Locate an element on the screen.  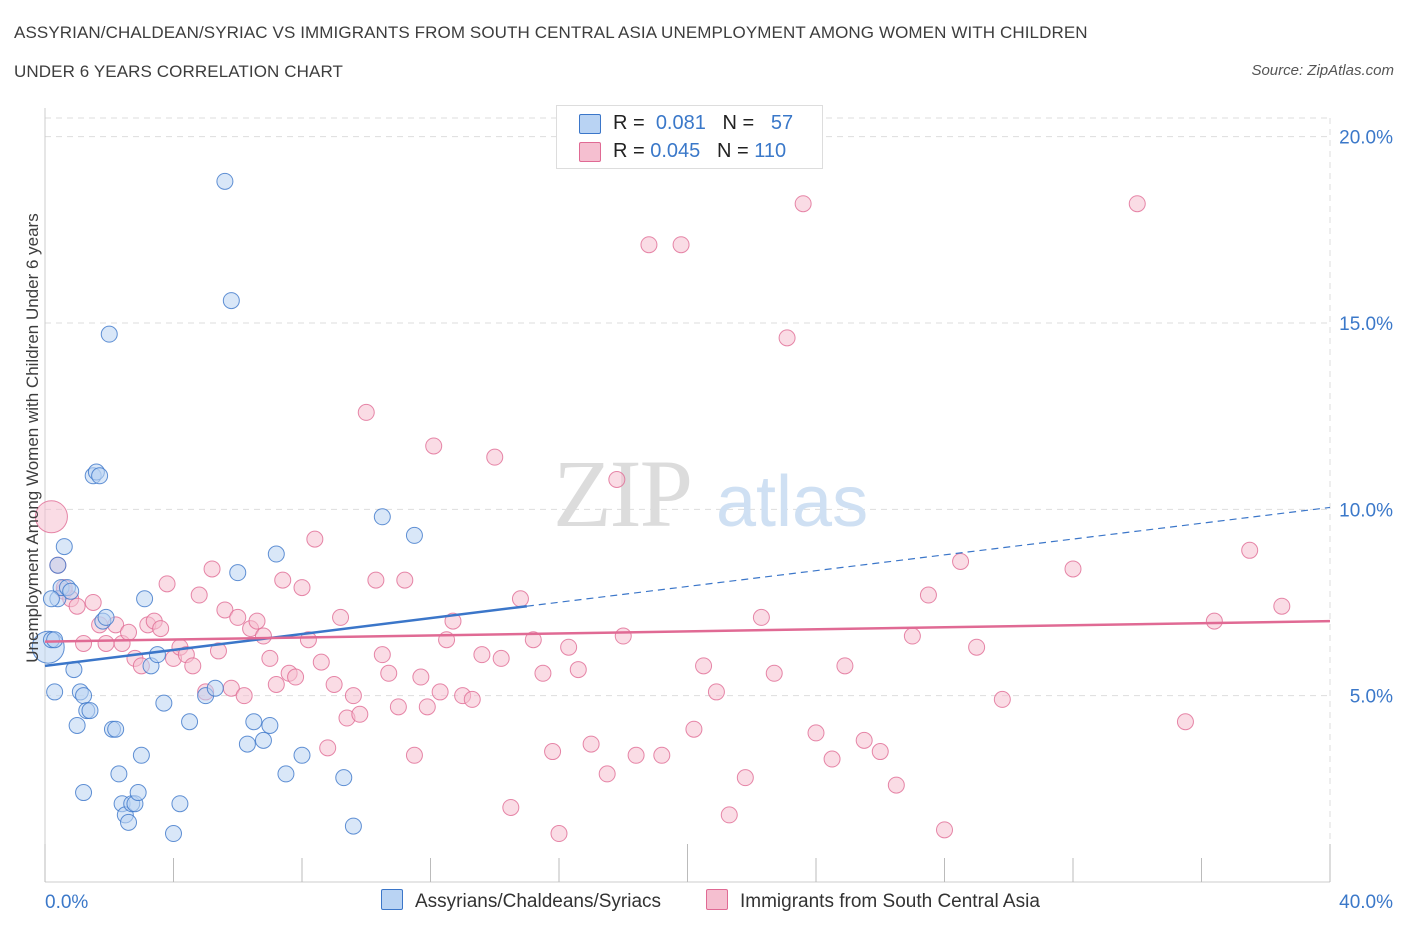
y-tick-label: 5.0% is located at coordinates (1371, 697).